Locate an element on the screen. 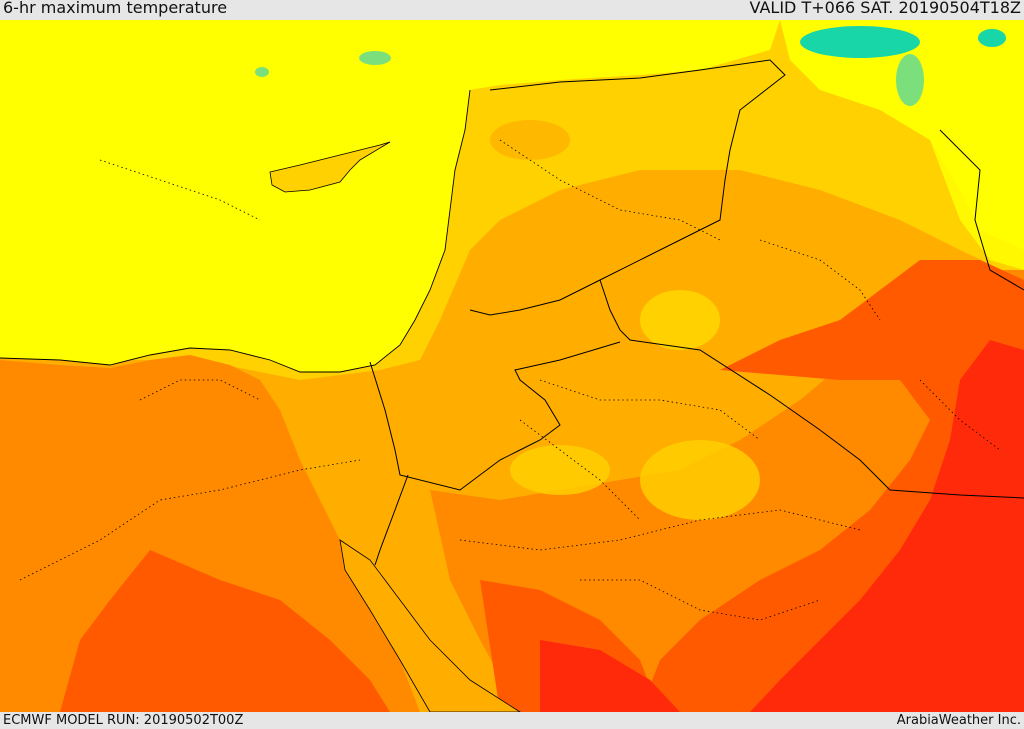 The width and height of the screenshot is (1024, 729). cool-spot-turkey is located at coordinates (375, 58).